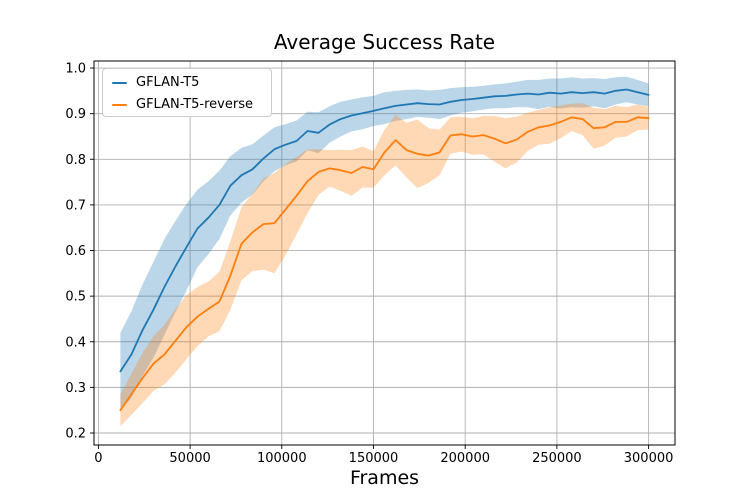  Describe the element at coordinates (194, 104) in the screenshot. I see `legend-label: GFLAN-T5-reverse` at that location.